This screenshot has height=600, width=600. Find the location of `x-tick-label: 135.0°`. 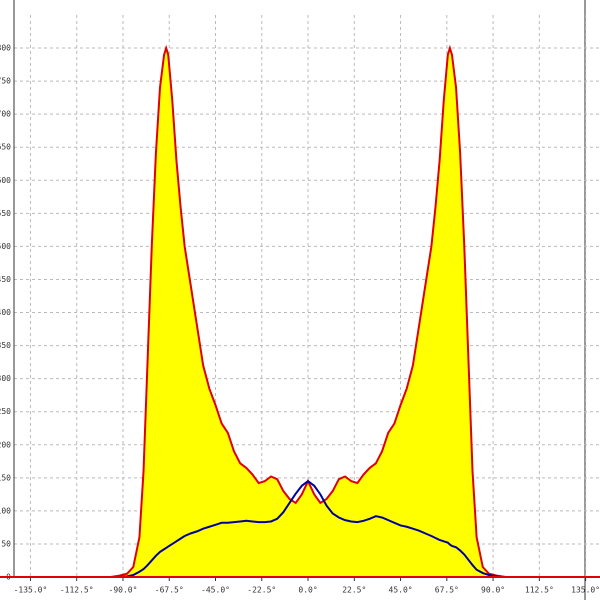

x-tick-label: 135.0° is located at coordinates (585, 590).